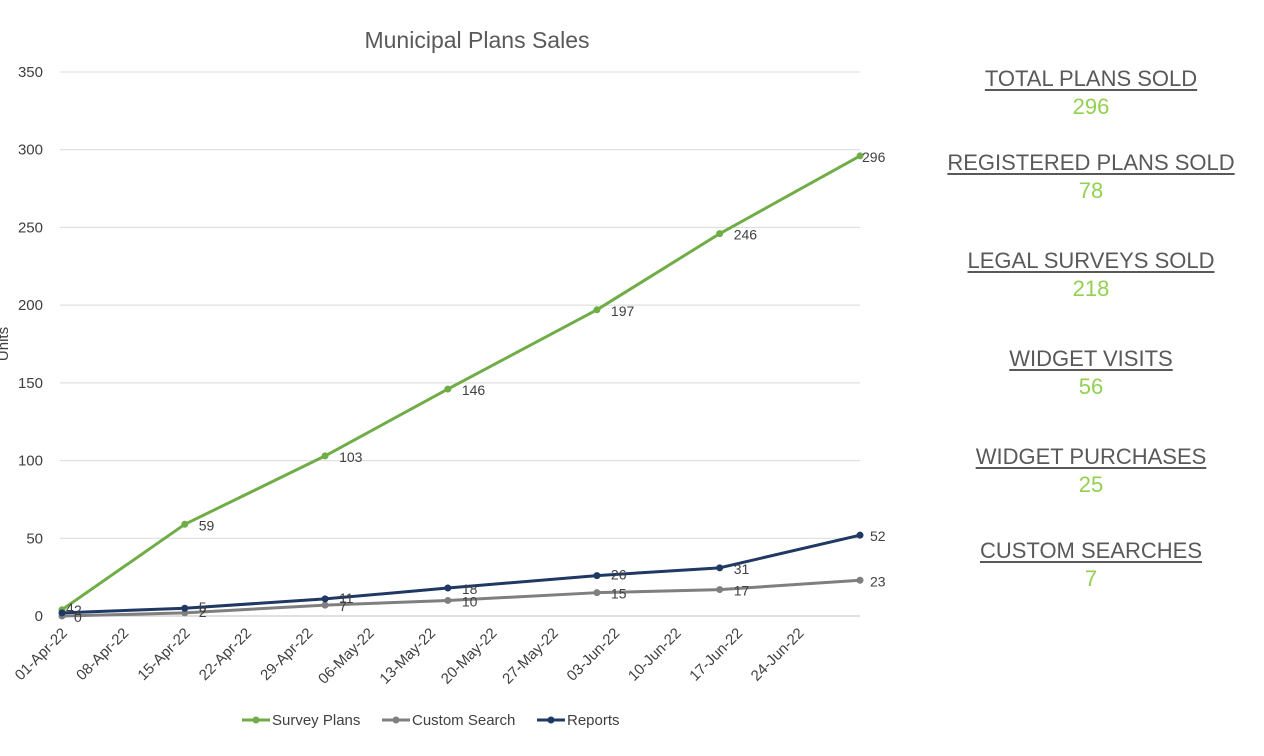 The image size is (1264, 756). What do you see at coordinates (619, 594) in the screenshot?
I see `data-label: 15` at bounding box center [619, 594].